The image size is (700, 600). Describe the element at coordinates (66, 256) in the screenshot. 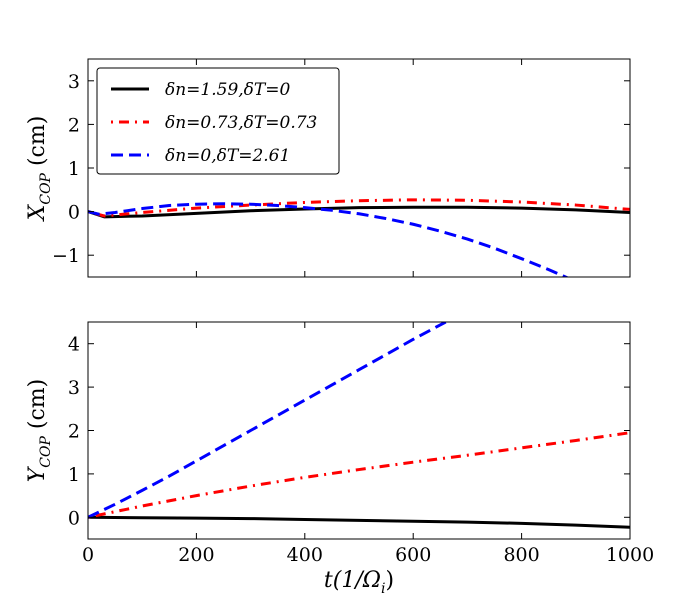

I see `y-tick-label-top-0: −1` at that location.